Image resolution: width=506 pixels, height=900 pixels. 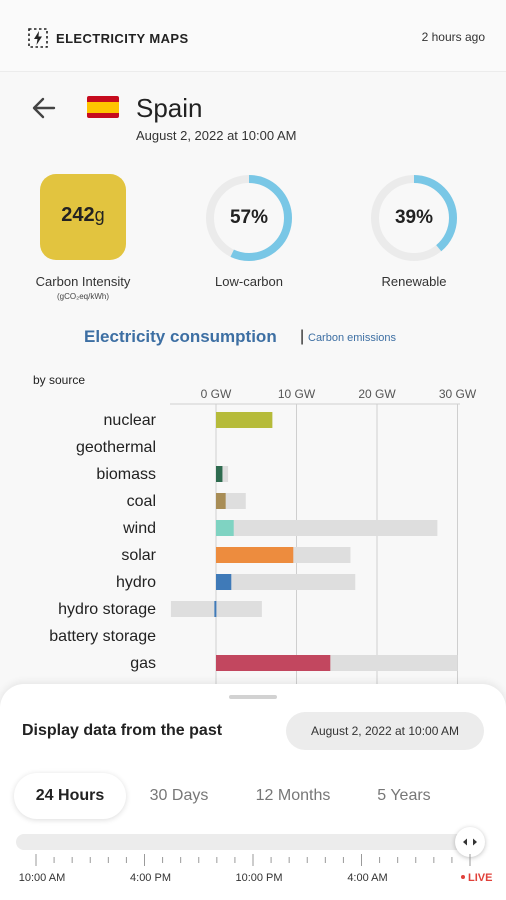 I want to click on tab-electricity-consumption: Electricity consumption, so click(x=180, y=336).